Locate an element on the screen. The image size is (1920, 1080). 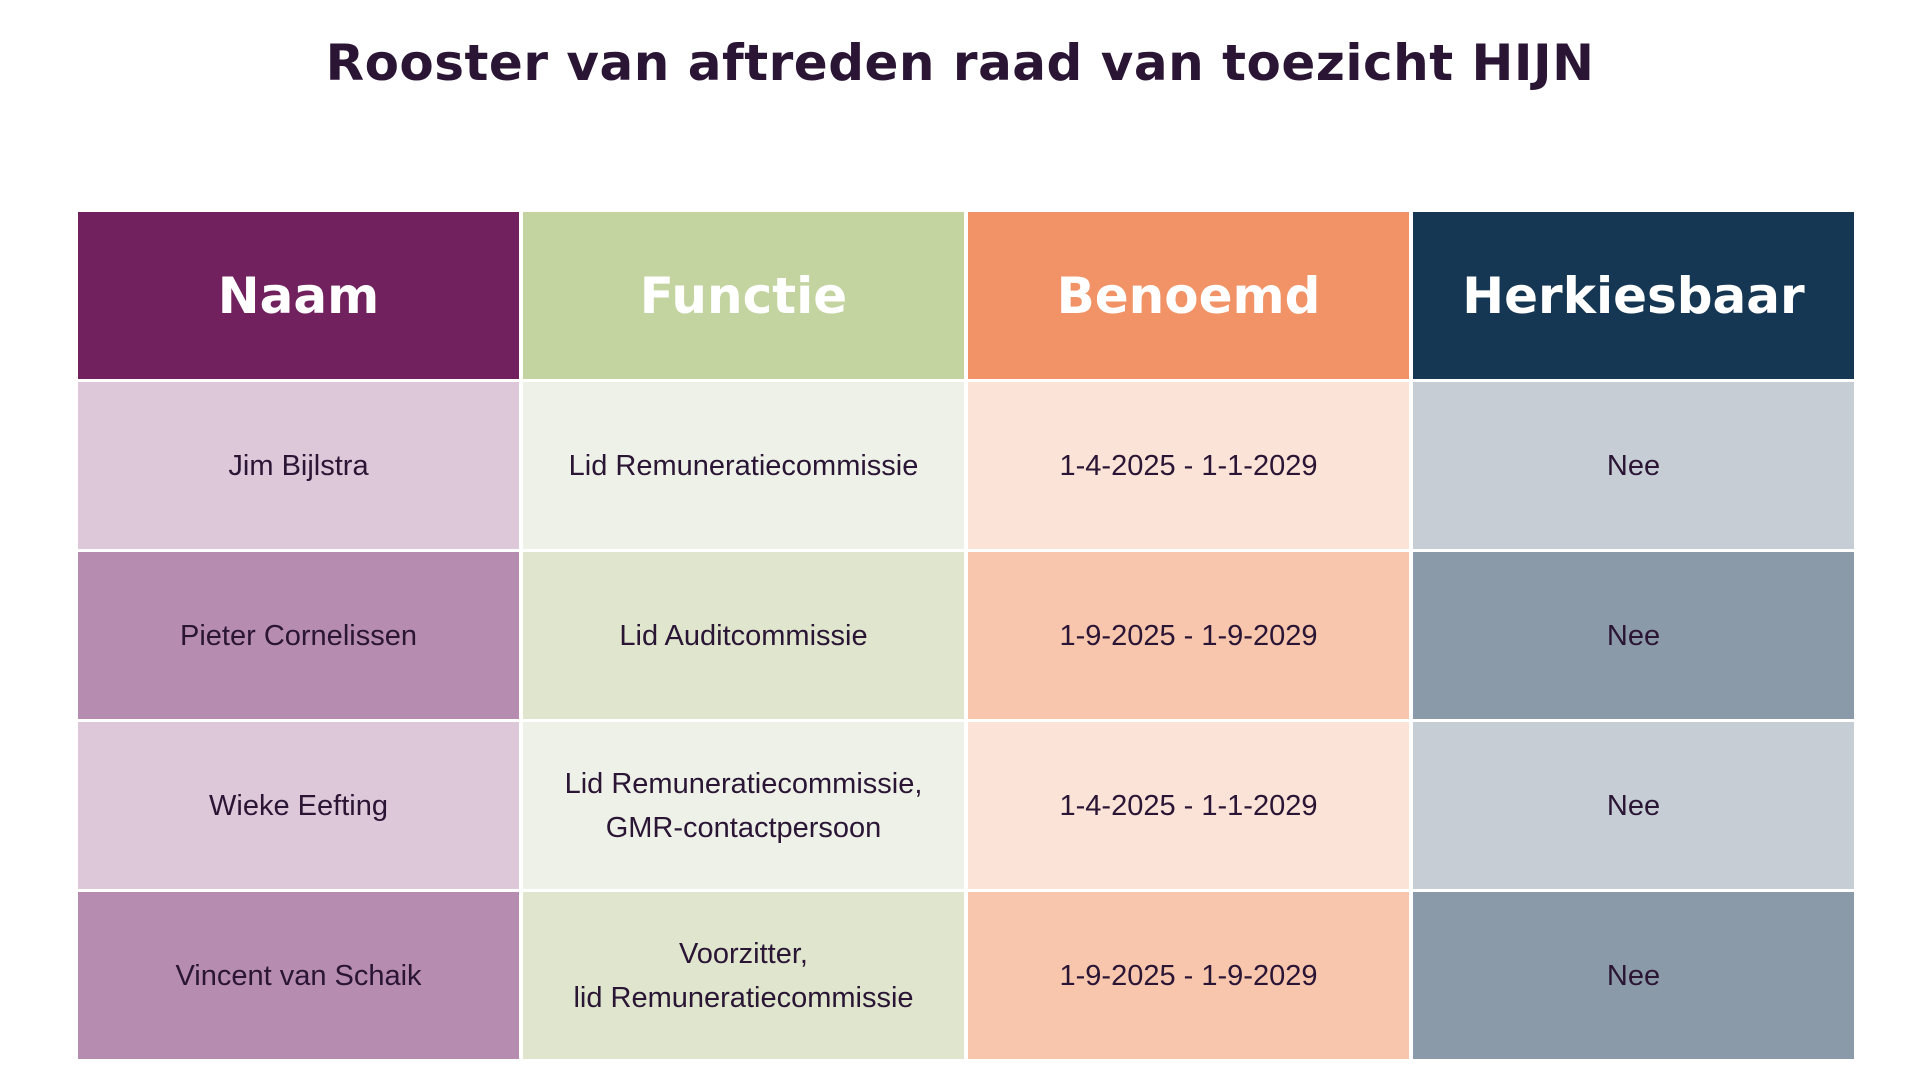
table-cell-naam: Pieter Cornelissen is located at coordinates (298, 635).